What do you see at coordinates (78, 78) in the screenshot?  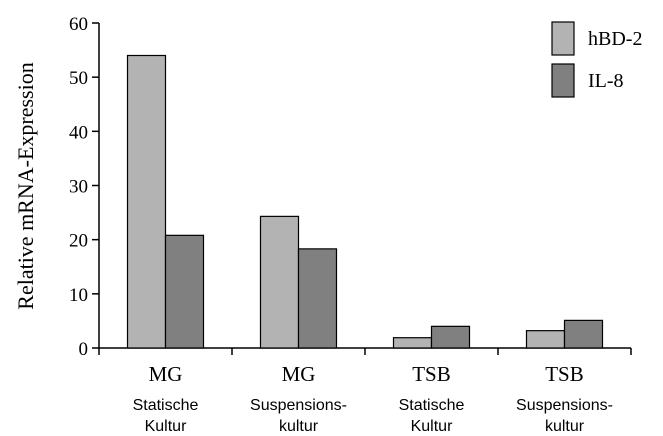 I see `y-tick-label: 50` at bounding box center [78, 78].